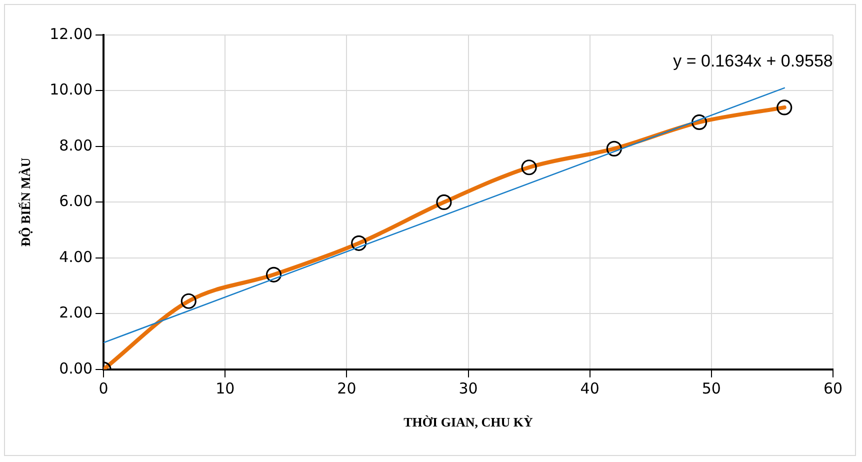 Image resolution: width=862 pixels, height=462 pixels. Describe the element at coordinates (76, 201) in the screenshot. I see `y-tick-label: 6.00` at that location.